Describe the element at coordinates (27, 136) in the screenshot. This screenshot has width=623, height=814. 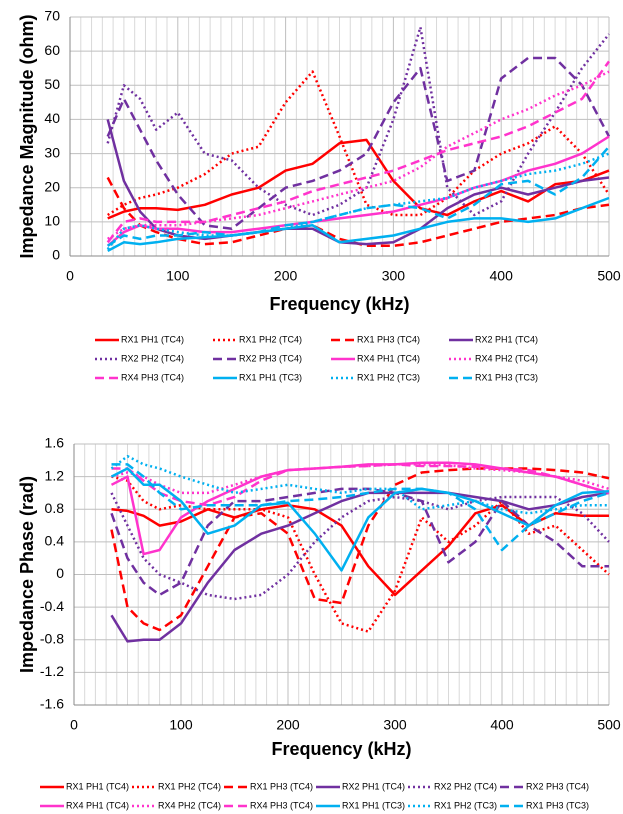
I see `y-axis-title: Impedance Magnitude (ohm)` at that location.